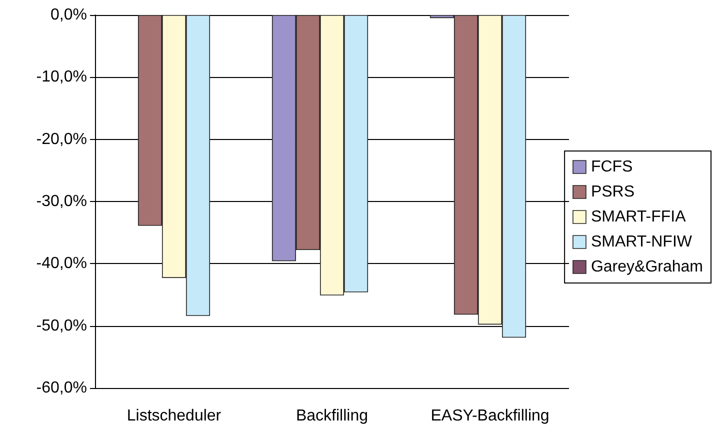  Describe the element at coordinates (61, 325) in the screenshot. I see `y-tick-label: -50,0%` at that location.